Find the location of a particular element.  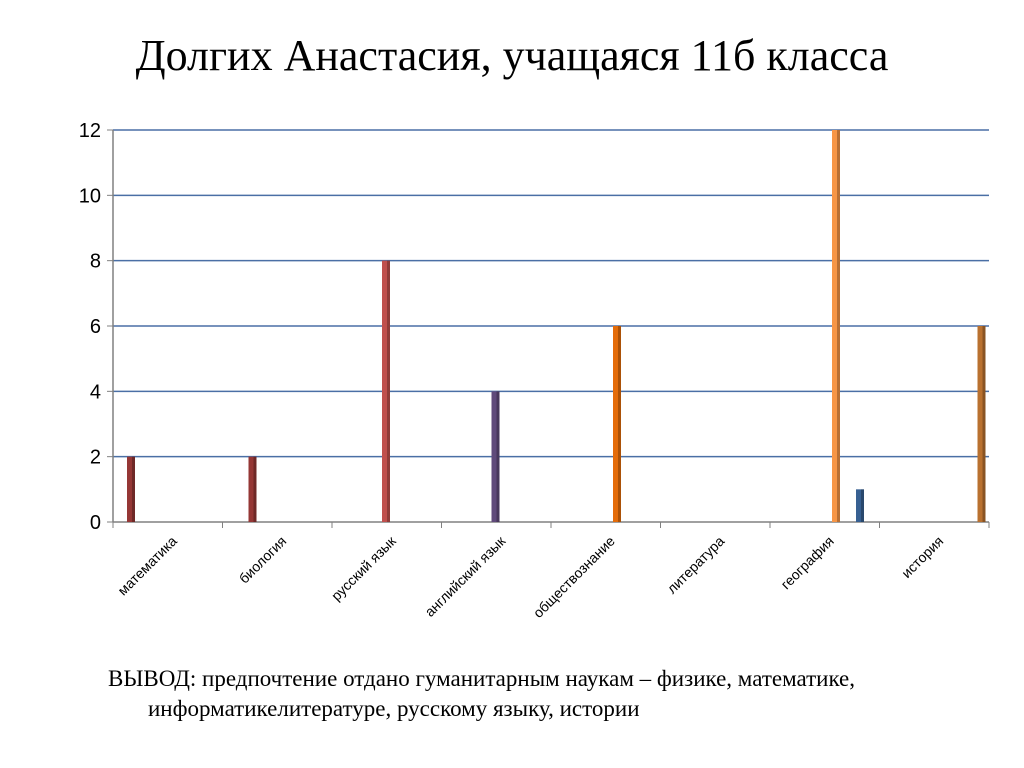

x-tick-label: обществознание is located at coordinates (574, 577).